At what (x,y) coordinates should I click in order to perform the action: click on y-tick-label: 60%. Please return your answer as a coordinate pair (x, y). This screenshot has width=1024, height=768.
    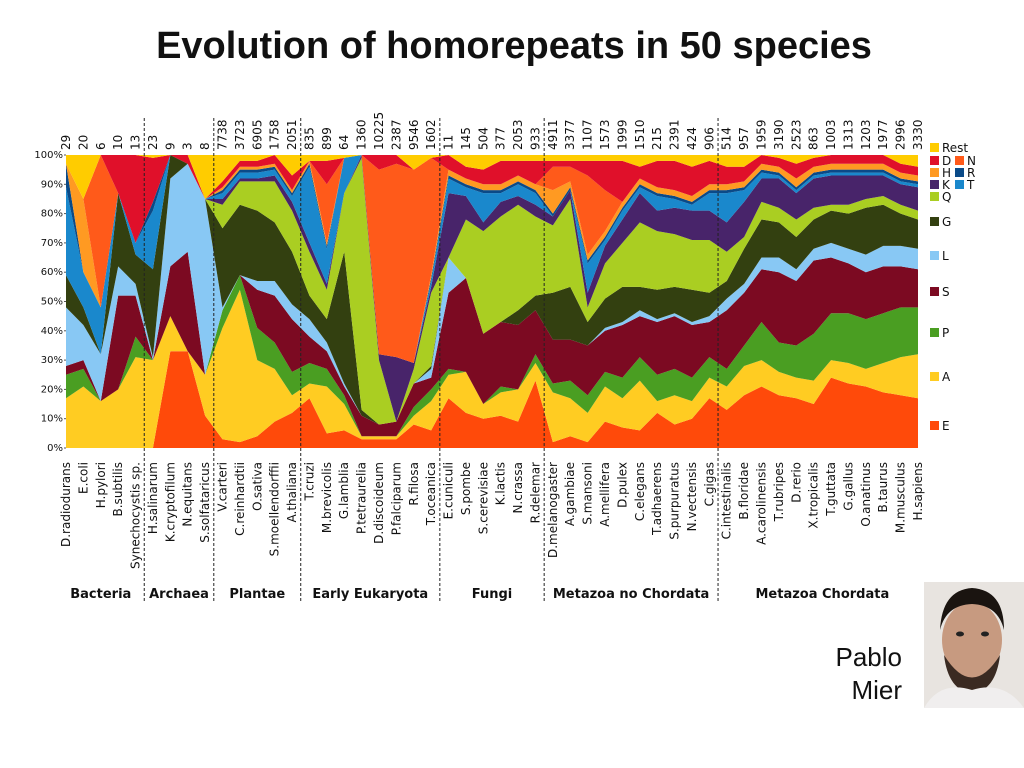
    Looking at the image, I should click on (52, 272).